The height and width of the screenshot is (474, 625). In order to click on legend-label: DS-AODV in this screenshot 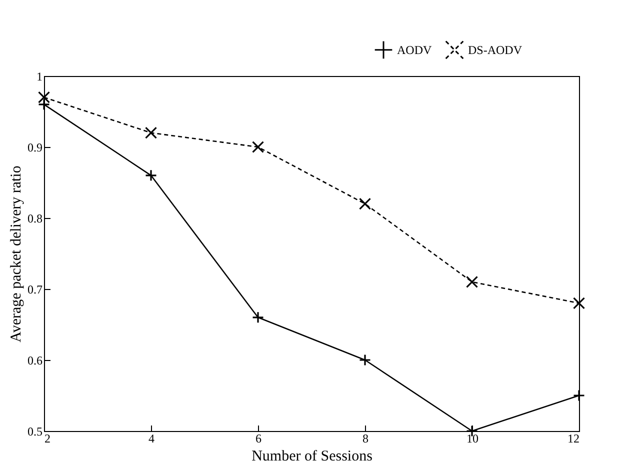, I will do `click(495, 49)`.